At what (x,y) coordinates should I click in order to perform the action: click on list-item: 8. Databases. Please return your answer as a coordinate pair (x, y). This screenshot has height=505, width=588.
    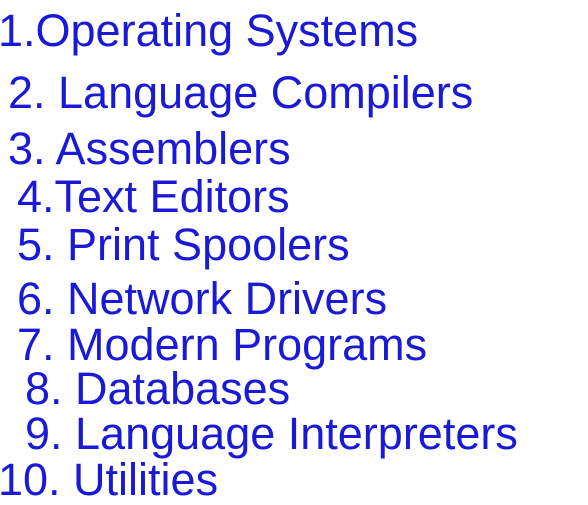
    Looking at the image, I should click on (158, 388).